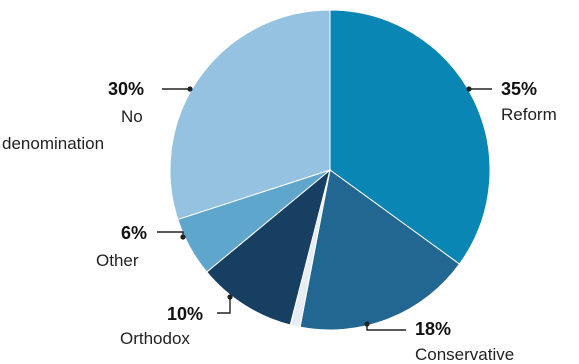 This screenshot has height=364, width=579. I want to click on slice-label-reform: Reform, so click(529, 114).